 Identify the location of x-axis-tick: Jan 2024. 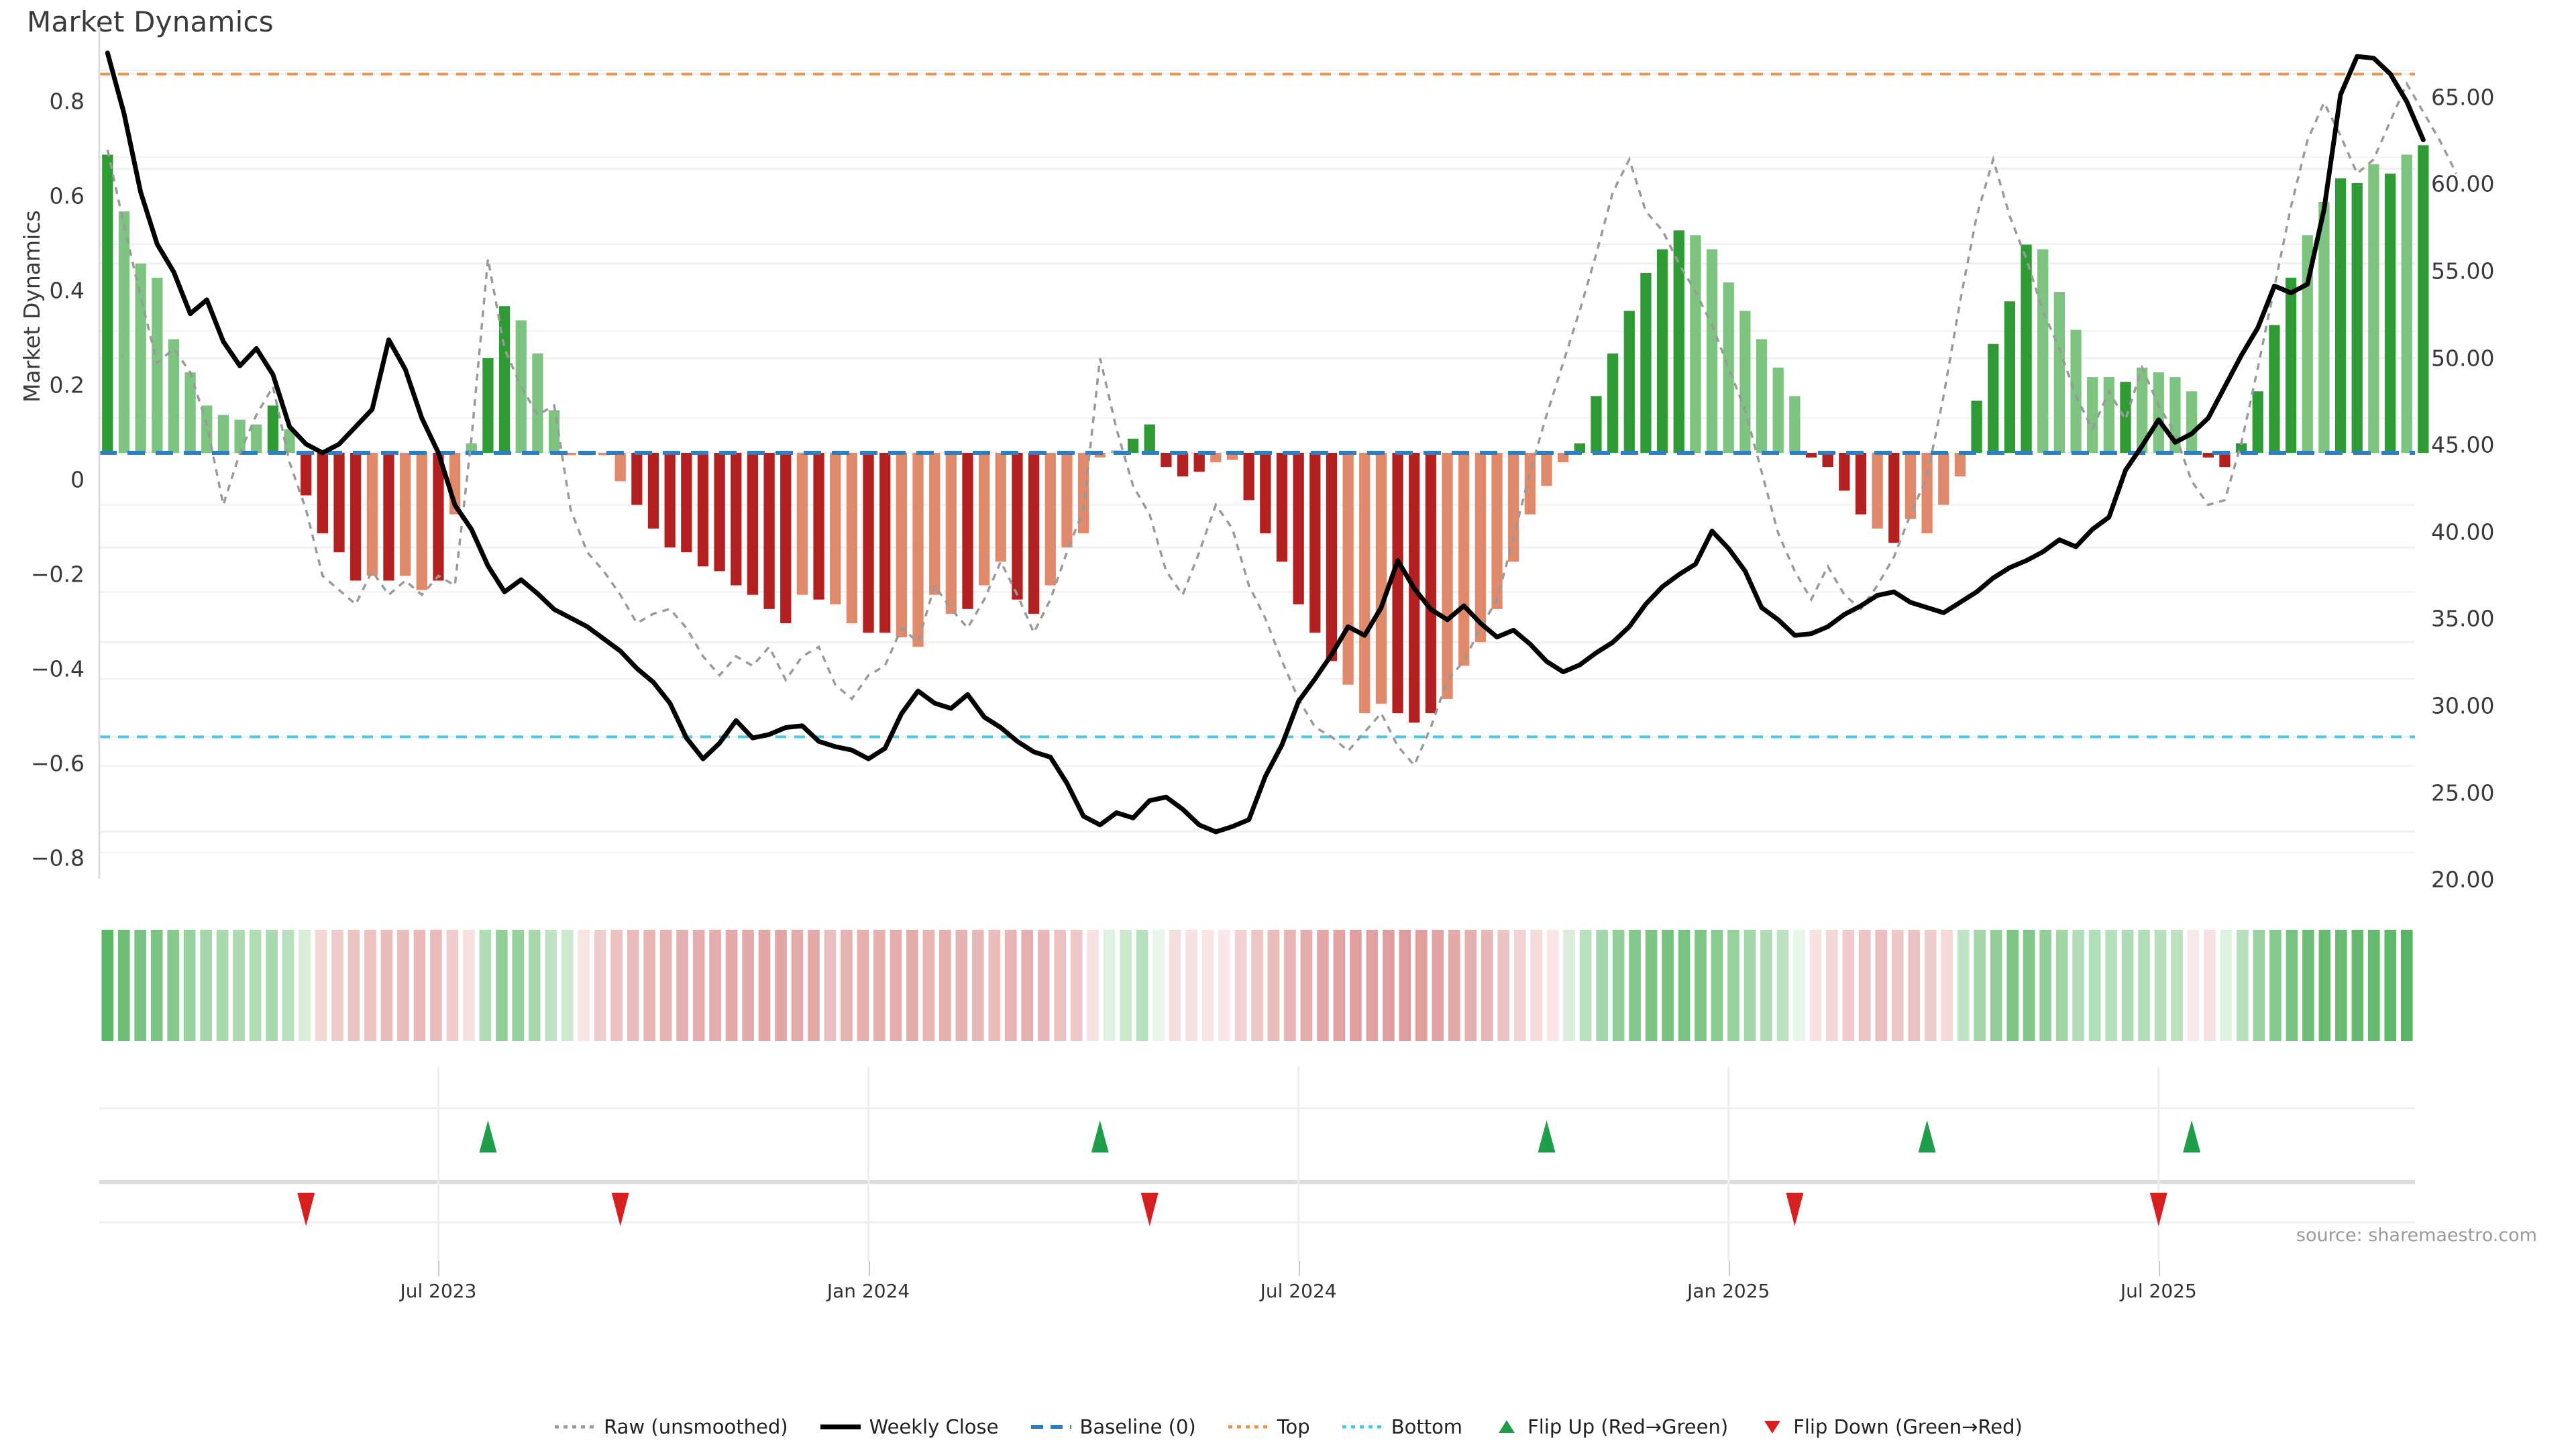
(868, 1291).